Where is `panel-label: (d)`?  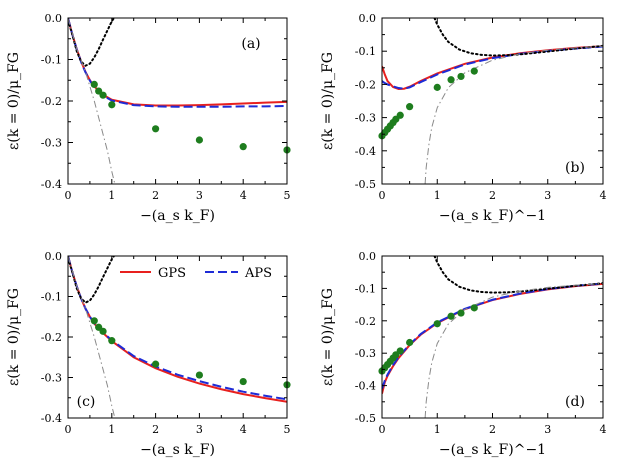 panel-label: (d) is located at coordinates (575, 402).